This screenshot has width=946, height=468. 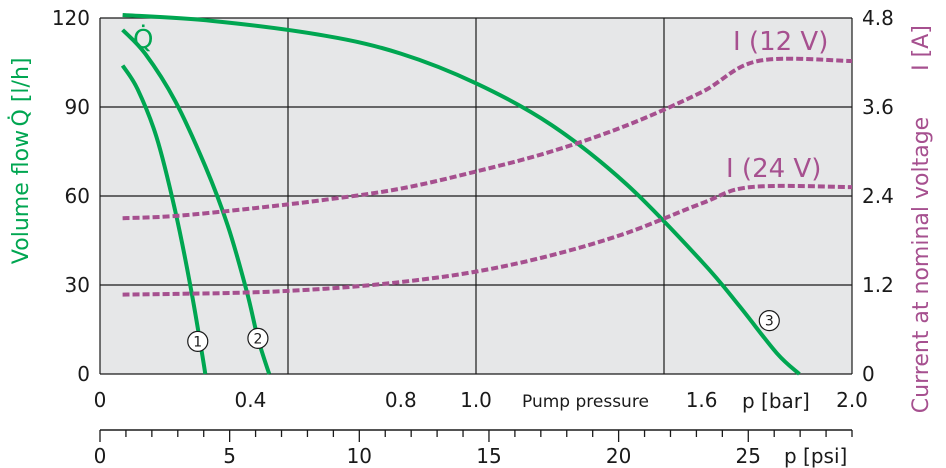 I want to click on right-y-tick-label: 0, so click(x=868, y=374).